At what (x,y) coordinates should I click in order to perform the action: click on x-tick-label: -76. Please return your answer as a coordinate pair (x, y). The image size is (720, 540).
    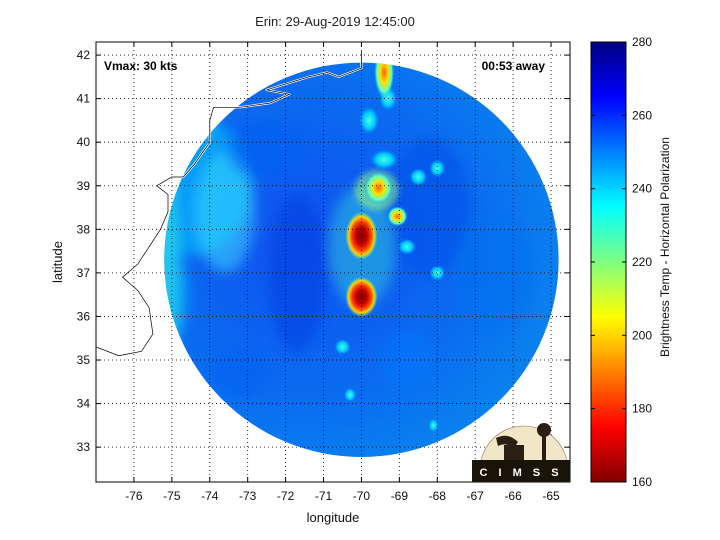
    Looking at the image, I should click on (134, 496).